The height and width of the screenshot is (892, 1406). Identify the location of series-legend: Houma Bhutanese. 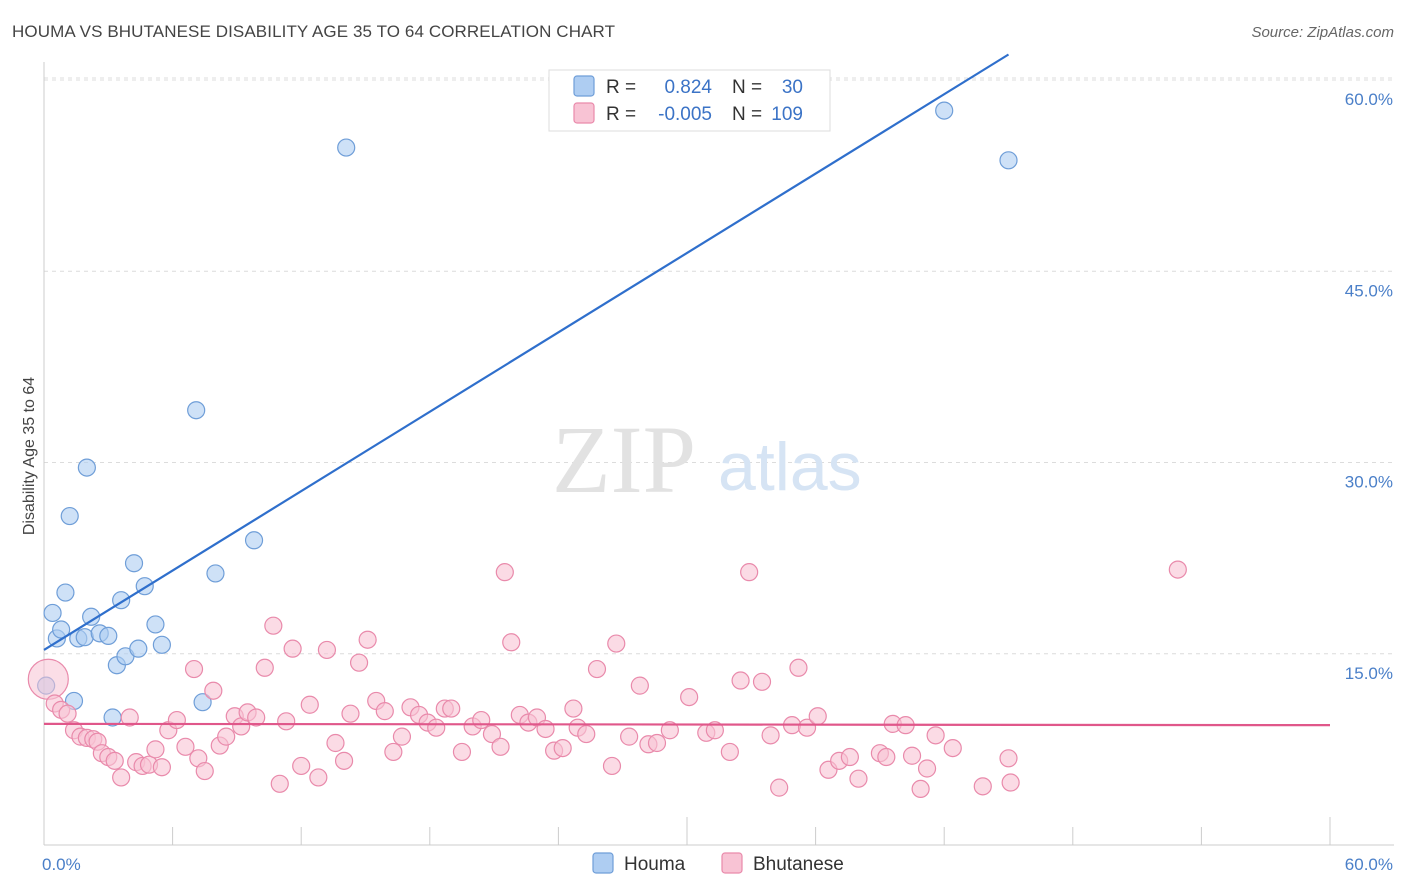
(718, 863).